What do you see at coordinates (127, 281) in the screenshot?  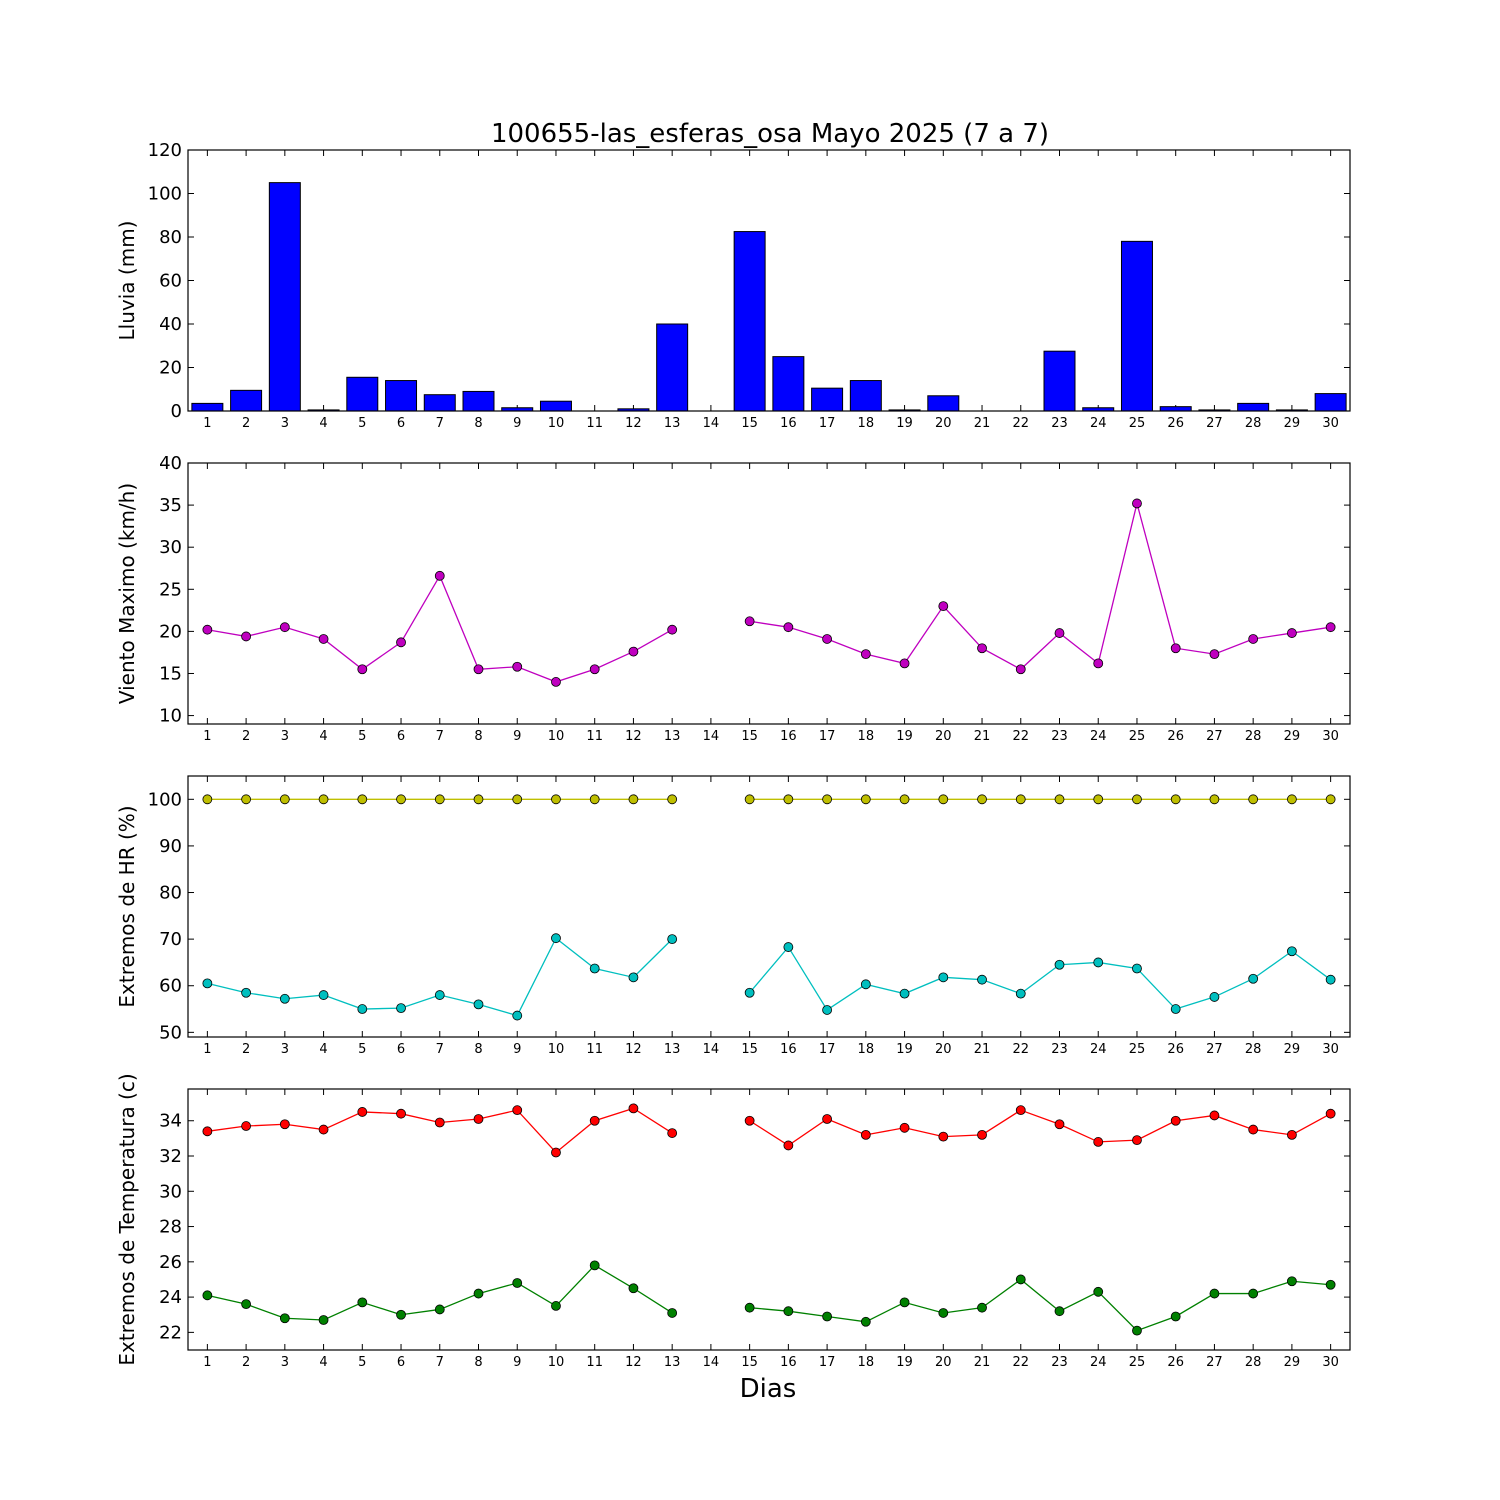 I see `y-axis-label: Lluvia (mm)` at bounding box center [127, 281].